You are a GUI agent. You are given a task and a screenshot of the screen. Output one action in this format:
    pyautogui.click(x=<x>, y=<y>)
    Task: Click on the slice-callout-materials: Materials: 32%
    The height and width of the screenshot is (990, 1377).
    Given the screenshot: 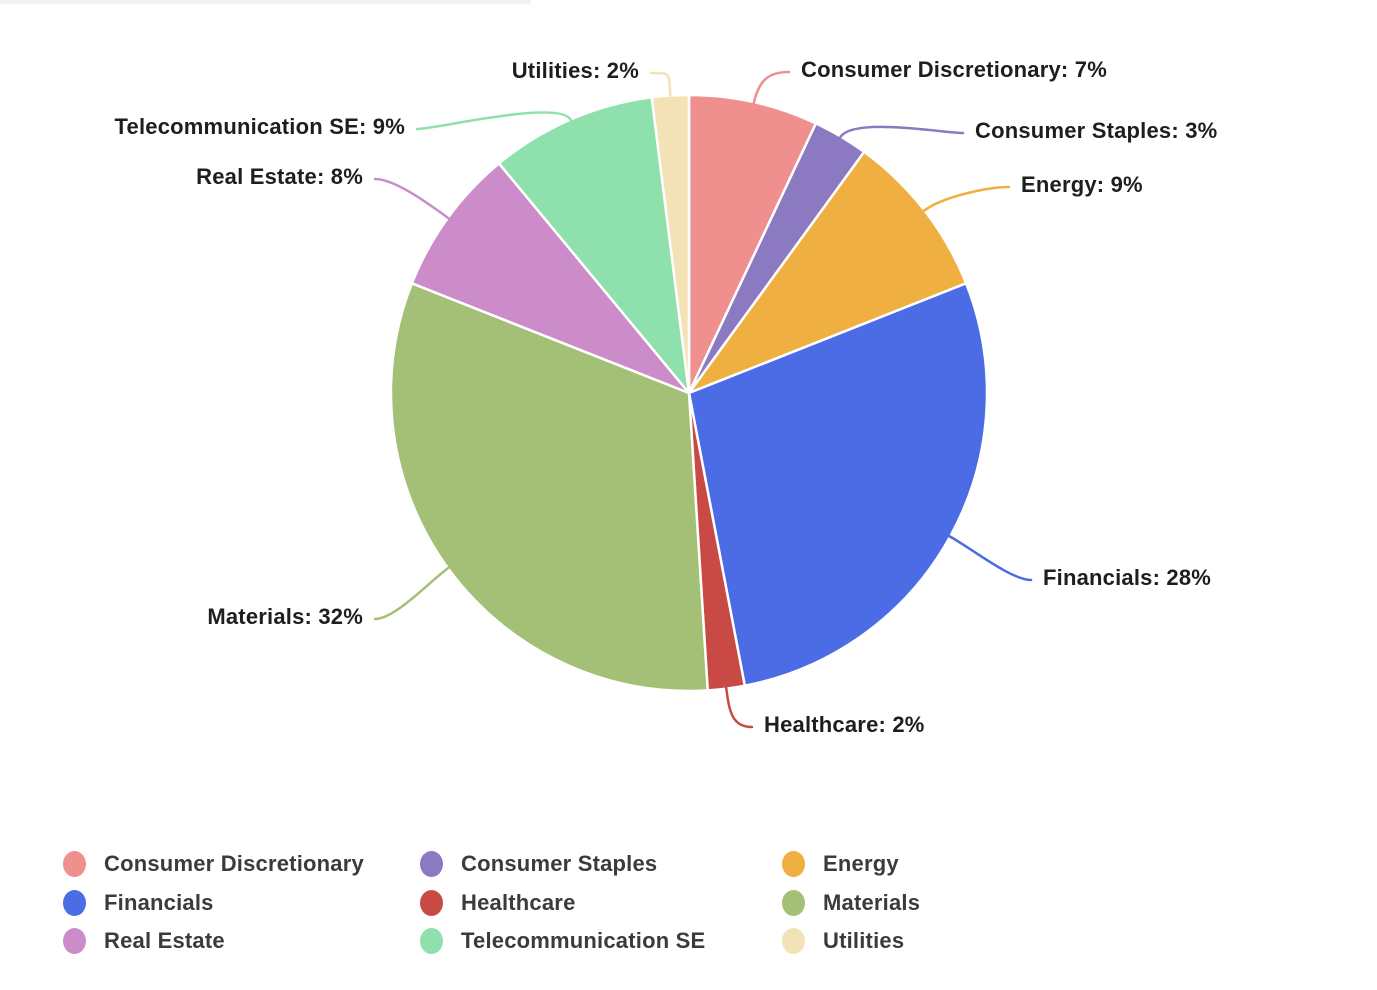 What is the action you would take?
    pyautogui.click(x=285, y=616)
    